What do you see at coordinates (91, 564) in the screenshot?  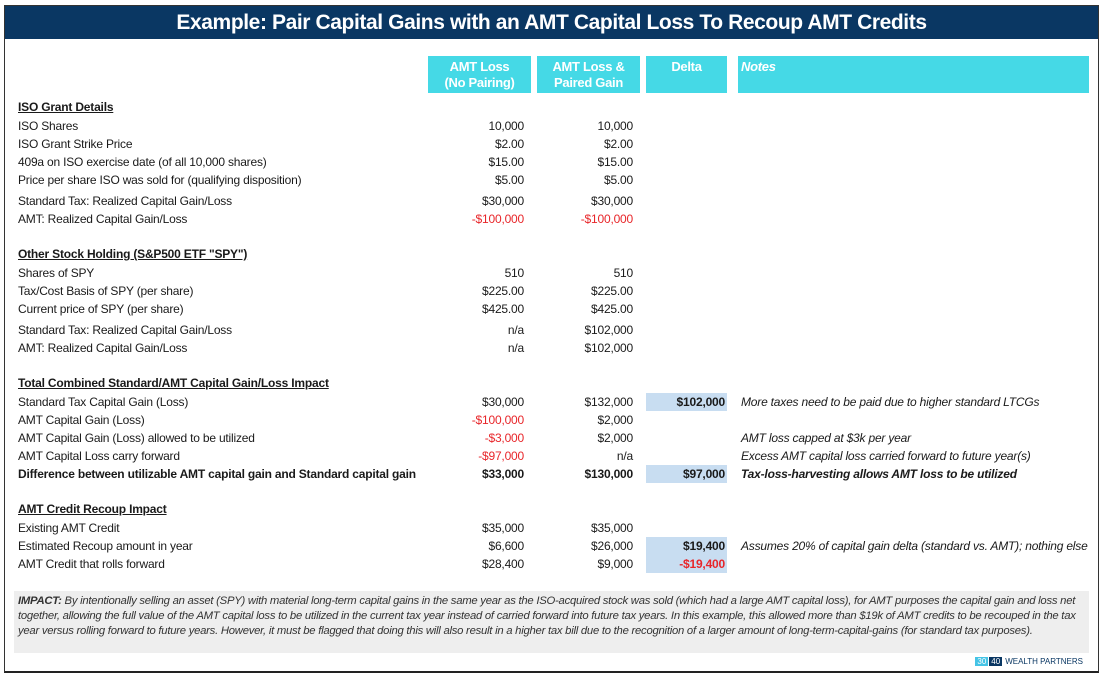 I see `row-label: AMT Credit that rolls forward` at bounding box center [91, 564].